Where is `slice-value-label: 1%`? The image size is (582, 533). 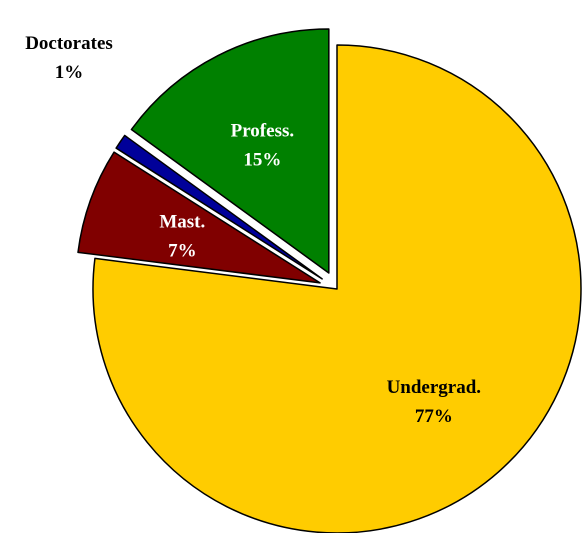
slice-value-label: 1% is located at coordinates (69, 72).